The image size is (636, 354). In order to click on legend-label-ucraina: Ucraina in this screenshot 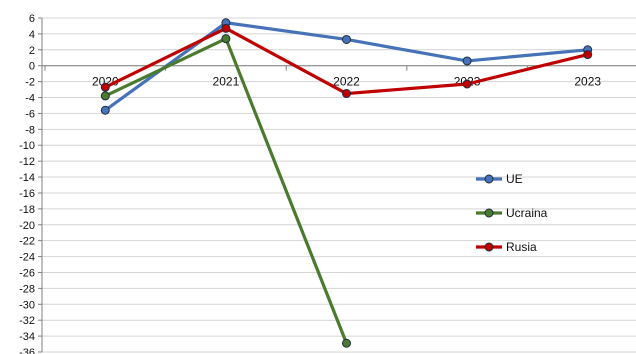, I will do `click(527, 213)`.